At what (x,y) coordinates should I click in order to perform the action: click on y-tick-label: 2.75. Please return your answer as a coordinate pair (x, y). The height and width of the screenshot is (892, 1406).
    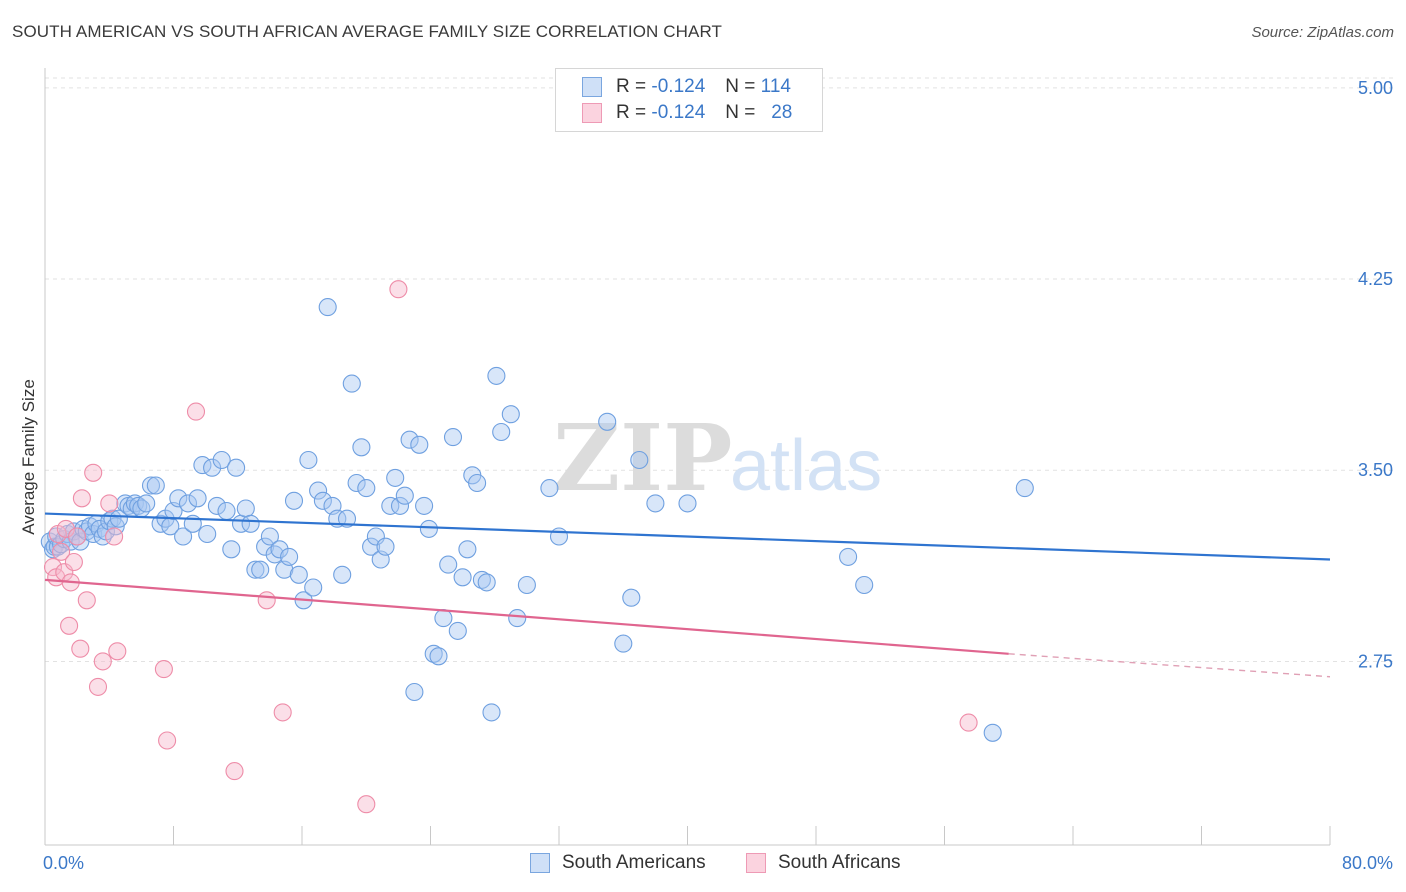
    Looking at the image, I should click on (1375, 661).